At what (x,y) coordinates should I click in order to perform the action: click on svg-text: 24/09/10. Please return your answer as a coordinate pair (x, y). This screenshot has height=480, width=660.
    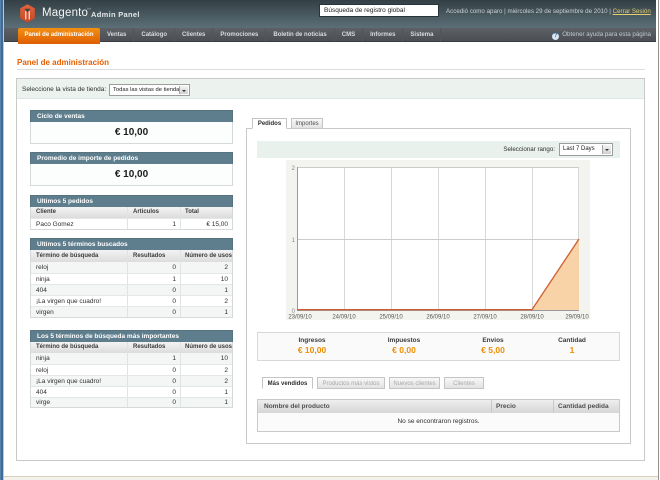
    Looking at the image, I should click on (344, 318).